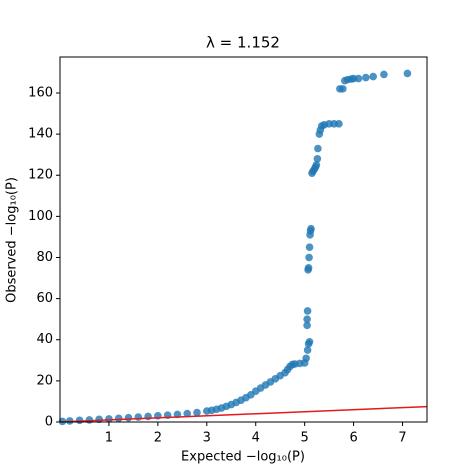 This screenshot has width=474, height=474. Describe the element at coordinates (40, 92) in the screenshot. I see `y-tick-label: 160` at that location.